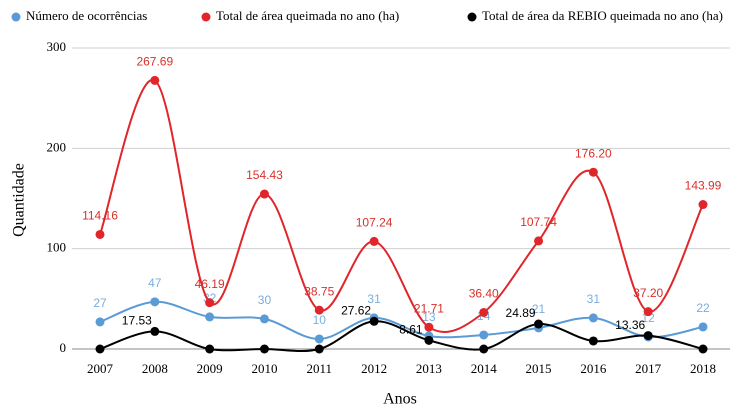 This screenshot has width=740, height=410. Describe the element at coordinates (19, 200) in the screenshot. I see `y-axis-title: Quantidade` at that location.